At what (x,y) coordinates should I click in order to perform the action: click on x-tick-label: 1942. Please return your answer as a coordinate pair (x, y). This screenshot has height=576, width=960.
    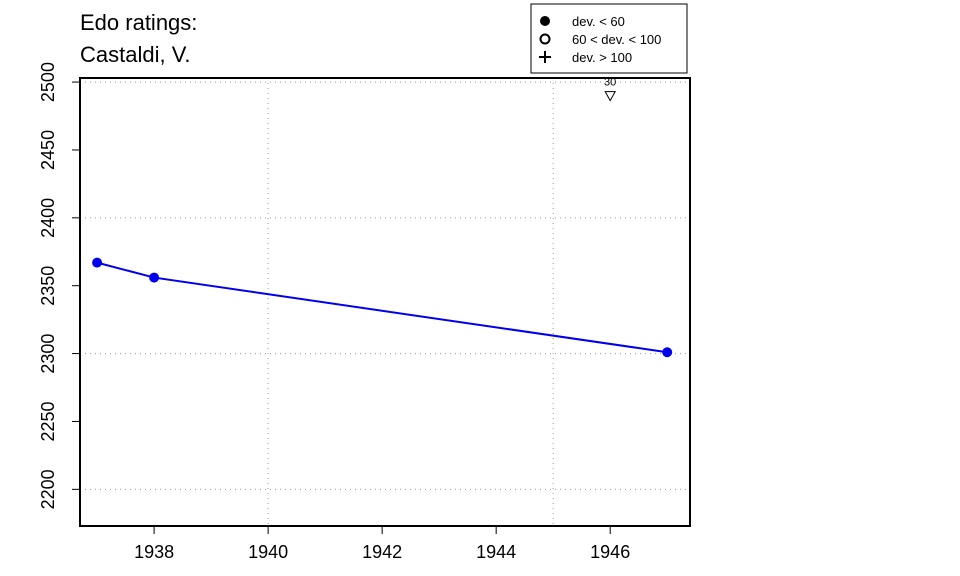
    Looking at the image, I should click on (382, 552).